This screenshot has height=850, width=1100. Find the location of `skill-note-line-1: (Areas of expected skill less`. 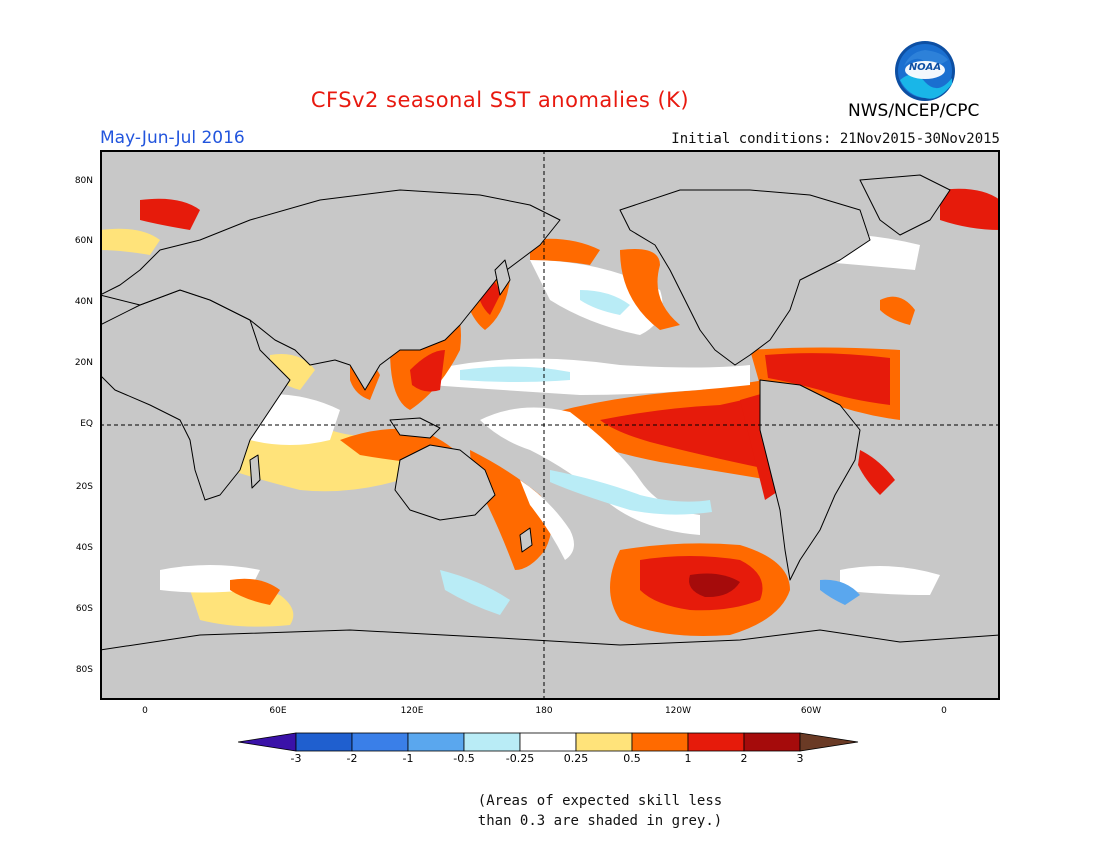

skill-note-line-1: (Areas of expected skill less is located at coordinates (600, 801).